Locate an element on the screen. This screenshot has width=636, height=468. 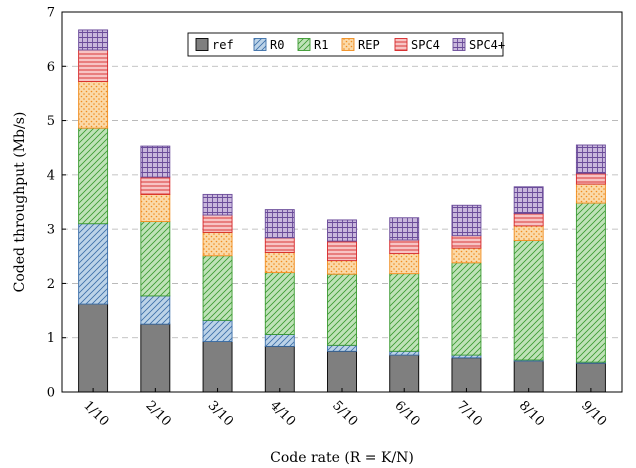
legend-swatch-spc4-plus is located at coordinates (459, 44).